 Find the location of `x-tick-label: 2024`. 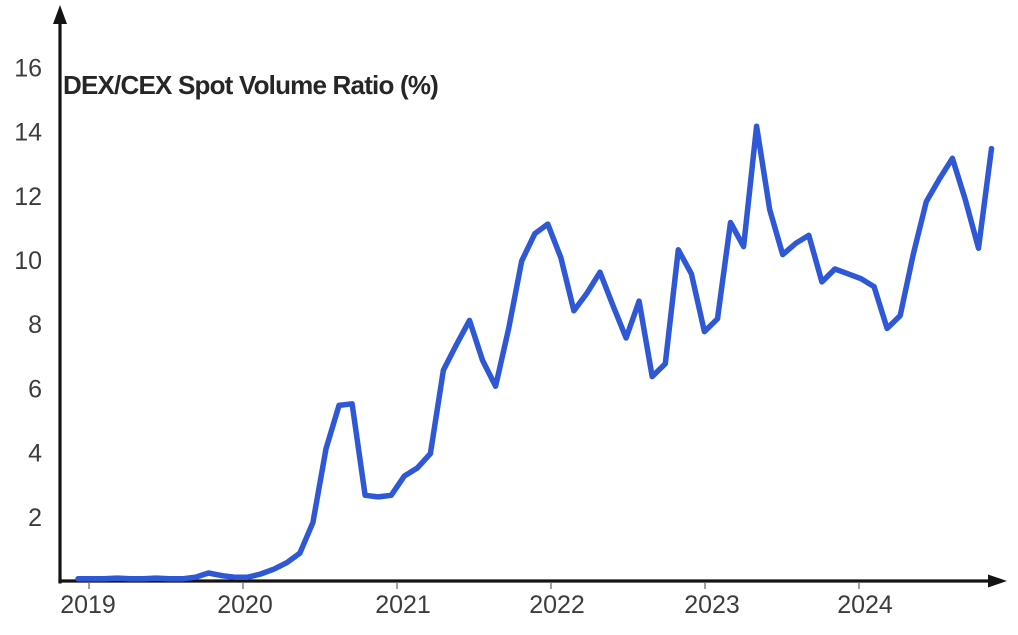

x-tick-label: 2024 is located at coordinates (865, 605).